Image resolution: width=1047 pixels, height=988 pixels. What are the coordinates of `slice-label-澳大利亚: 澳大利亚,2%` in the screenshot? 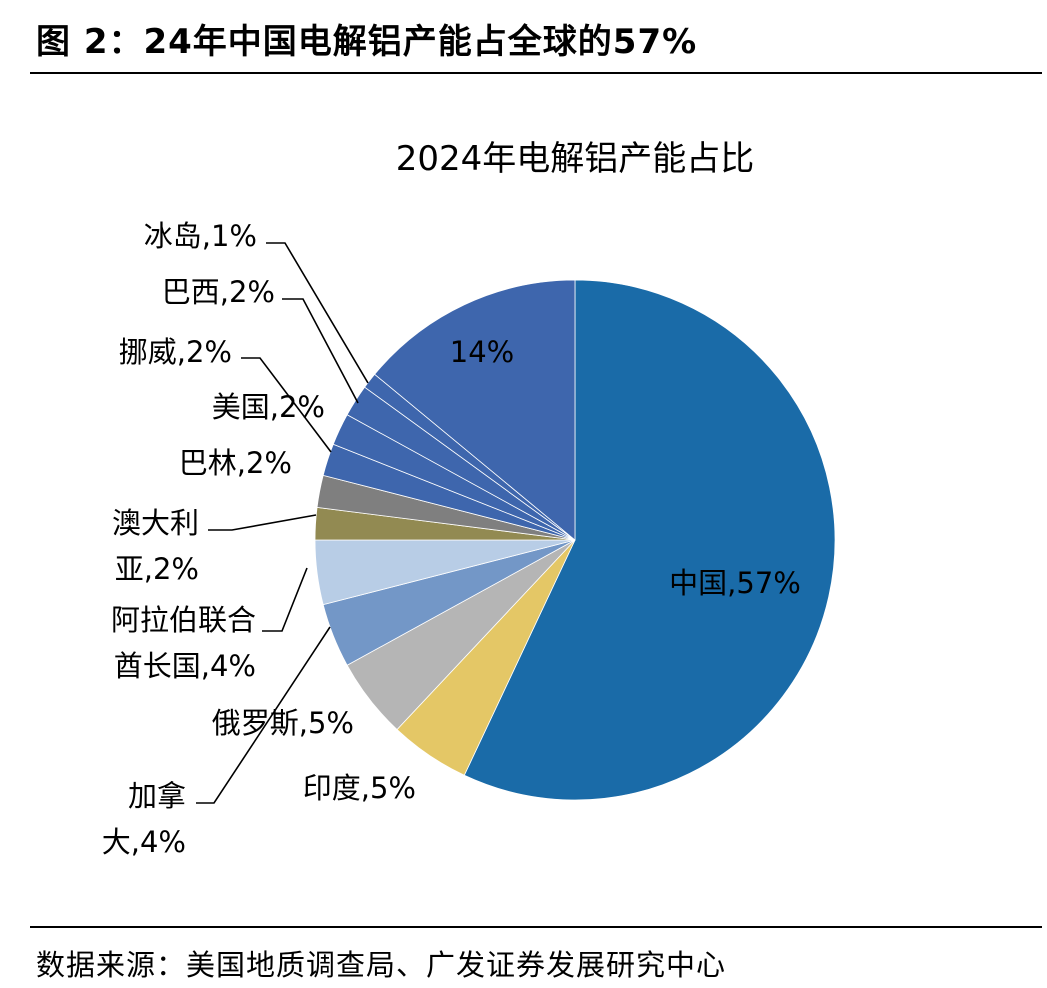 It's located at (155, 546).